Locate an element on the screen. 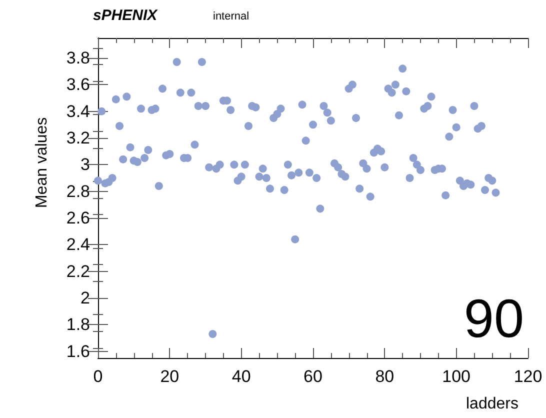 This screenshot has width=546, height=418. y-tick-label: 2 is located at coordinates (85, 298).